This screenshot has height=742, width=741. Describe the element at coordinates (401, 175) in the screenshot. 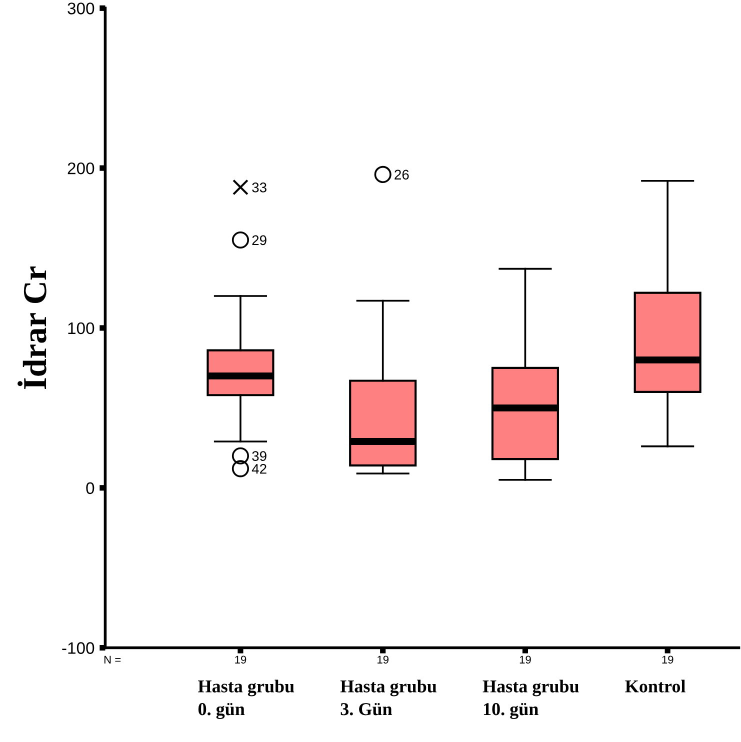

I see `annotation: 26` at that location.